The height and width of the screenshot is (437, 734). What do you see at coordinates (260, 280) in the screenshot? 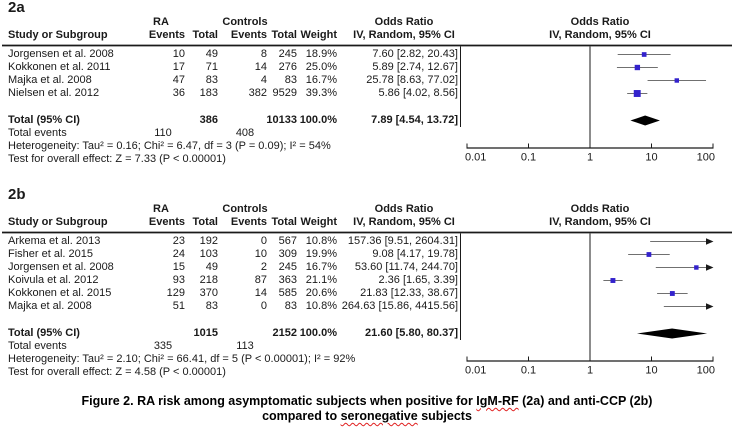
I see `controls-events: 87` at bounding box center [260, 280].